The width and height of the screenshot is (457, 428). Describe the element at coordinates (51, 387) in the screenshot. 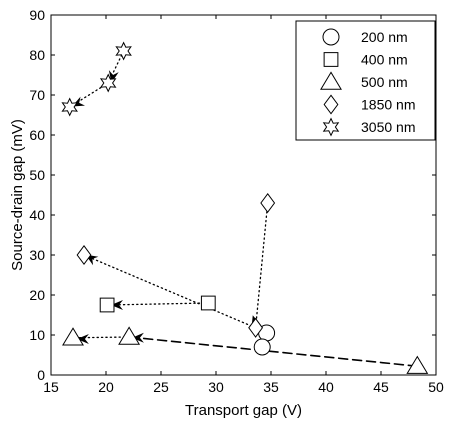

I see `x-tick-label: 15` at that location.